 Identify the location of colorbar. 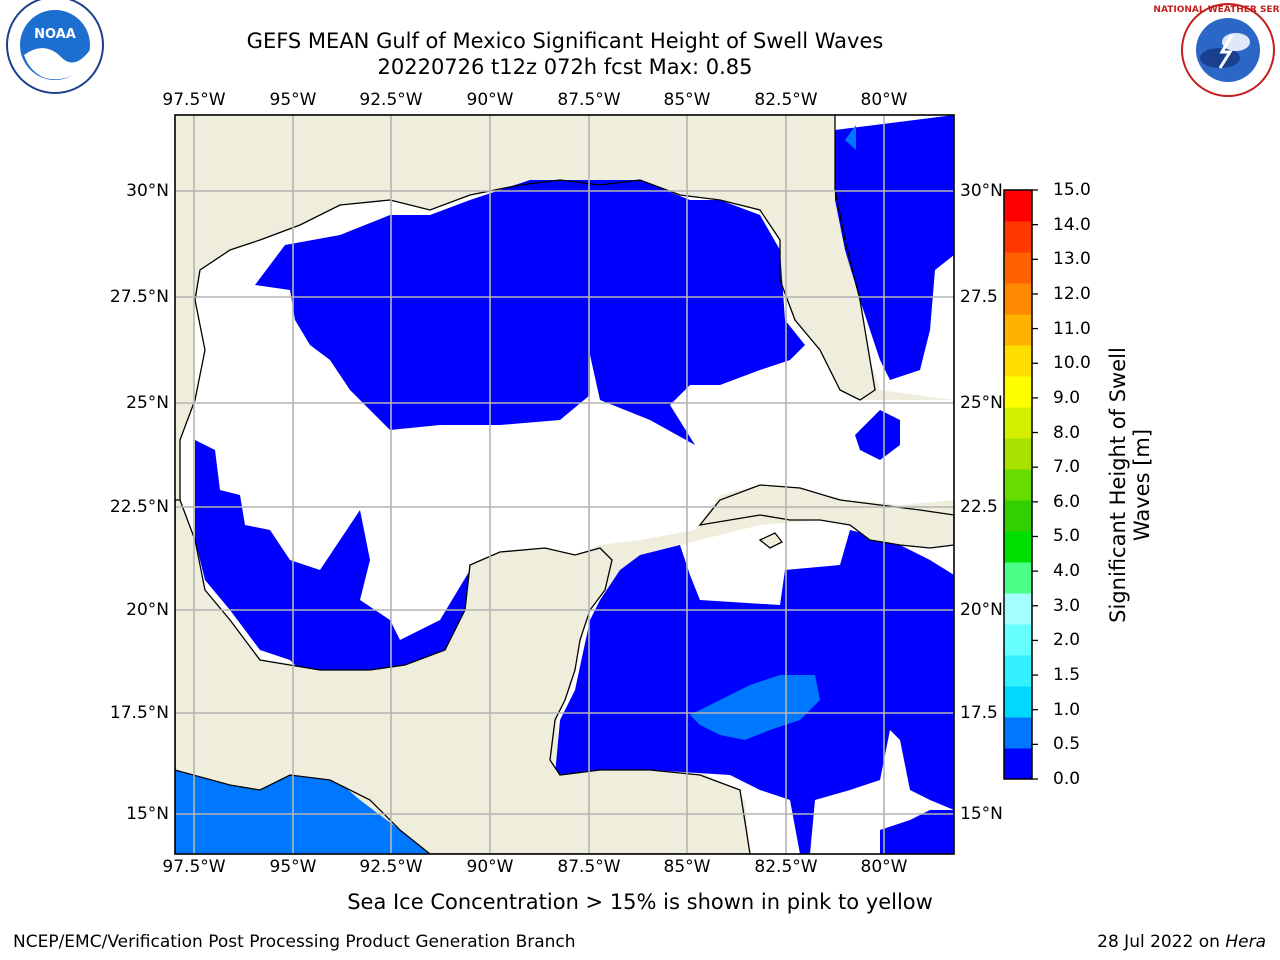
(1020, 484).